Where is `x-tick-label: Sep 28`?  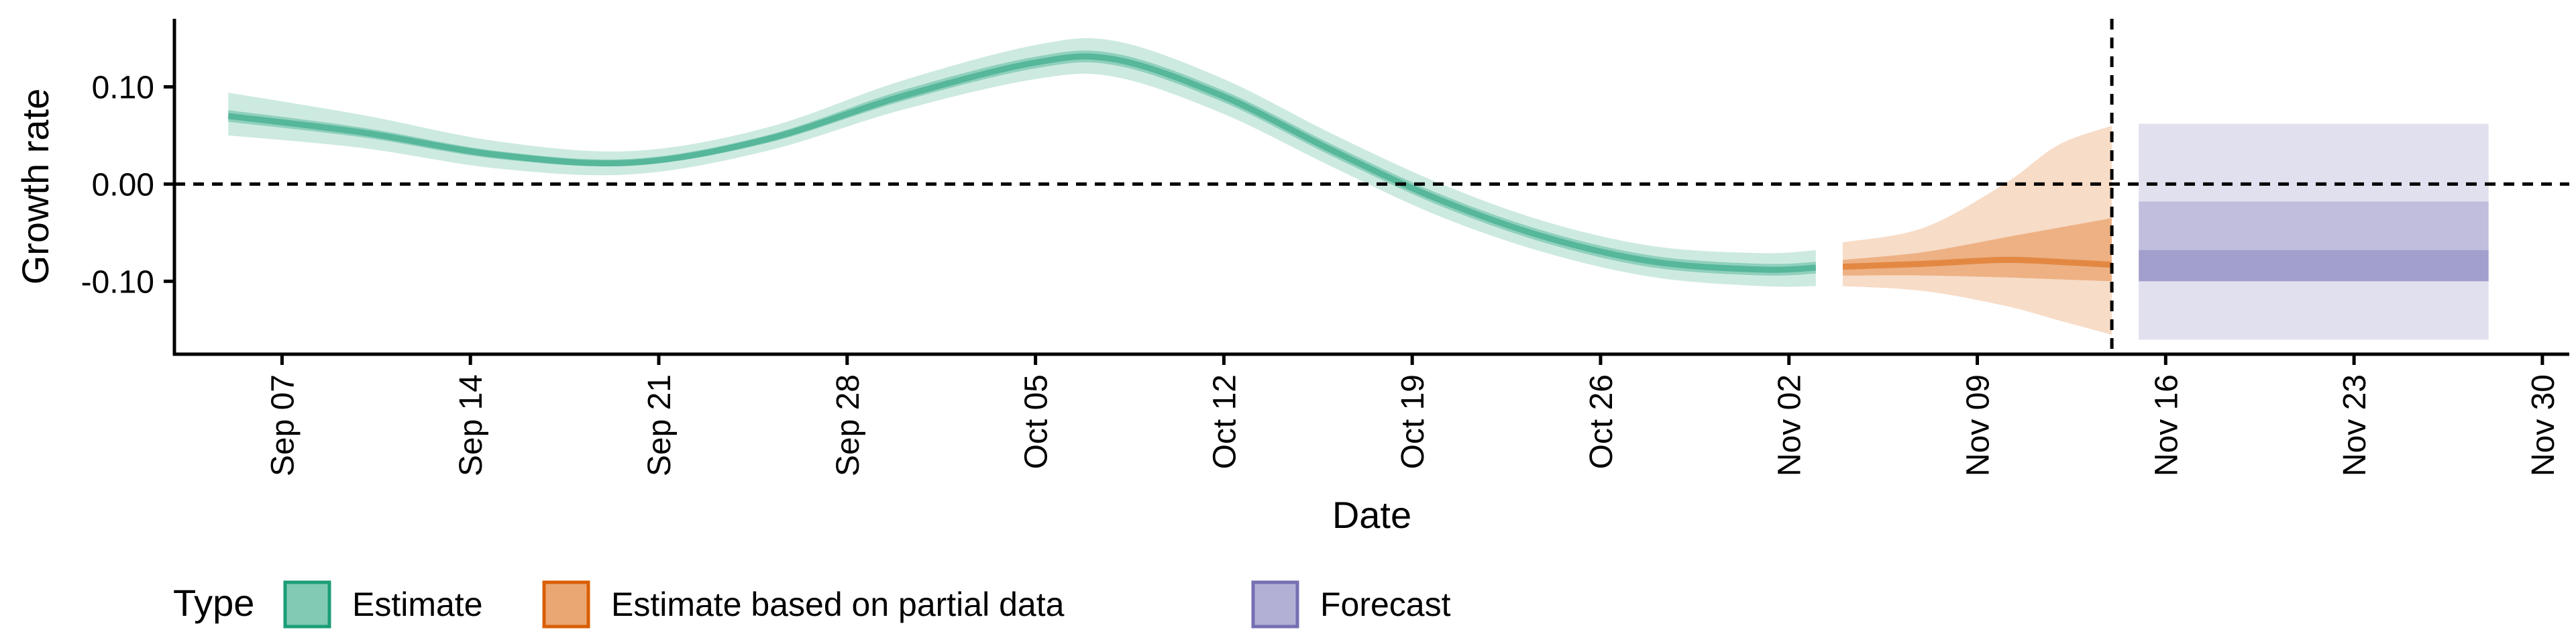
x-tick-label: Sep 28 is located at coordinates (848, 425).